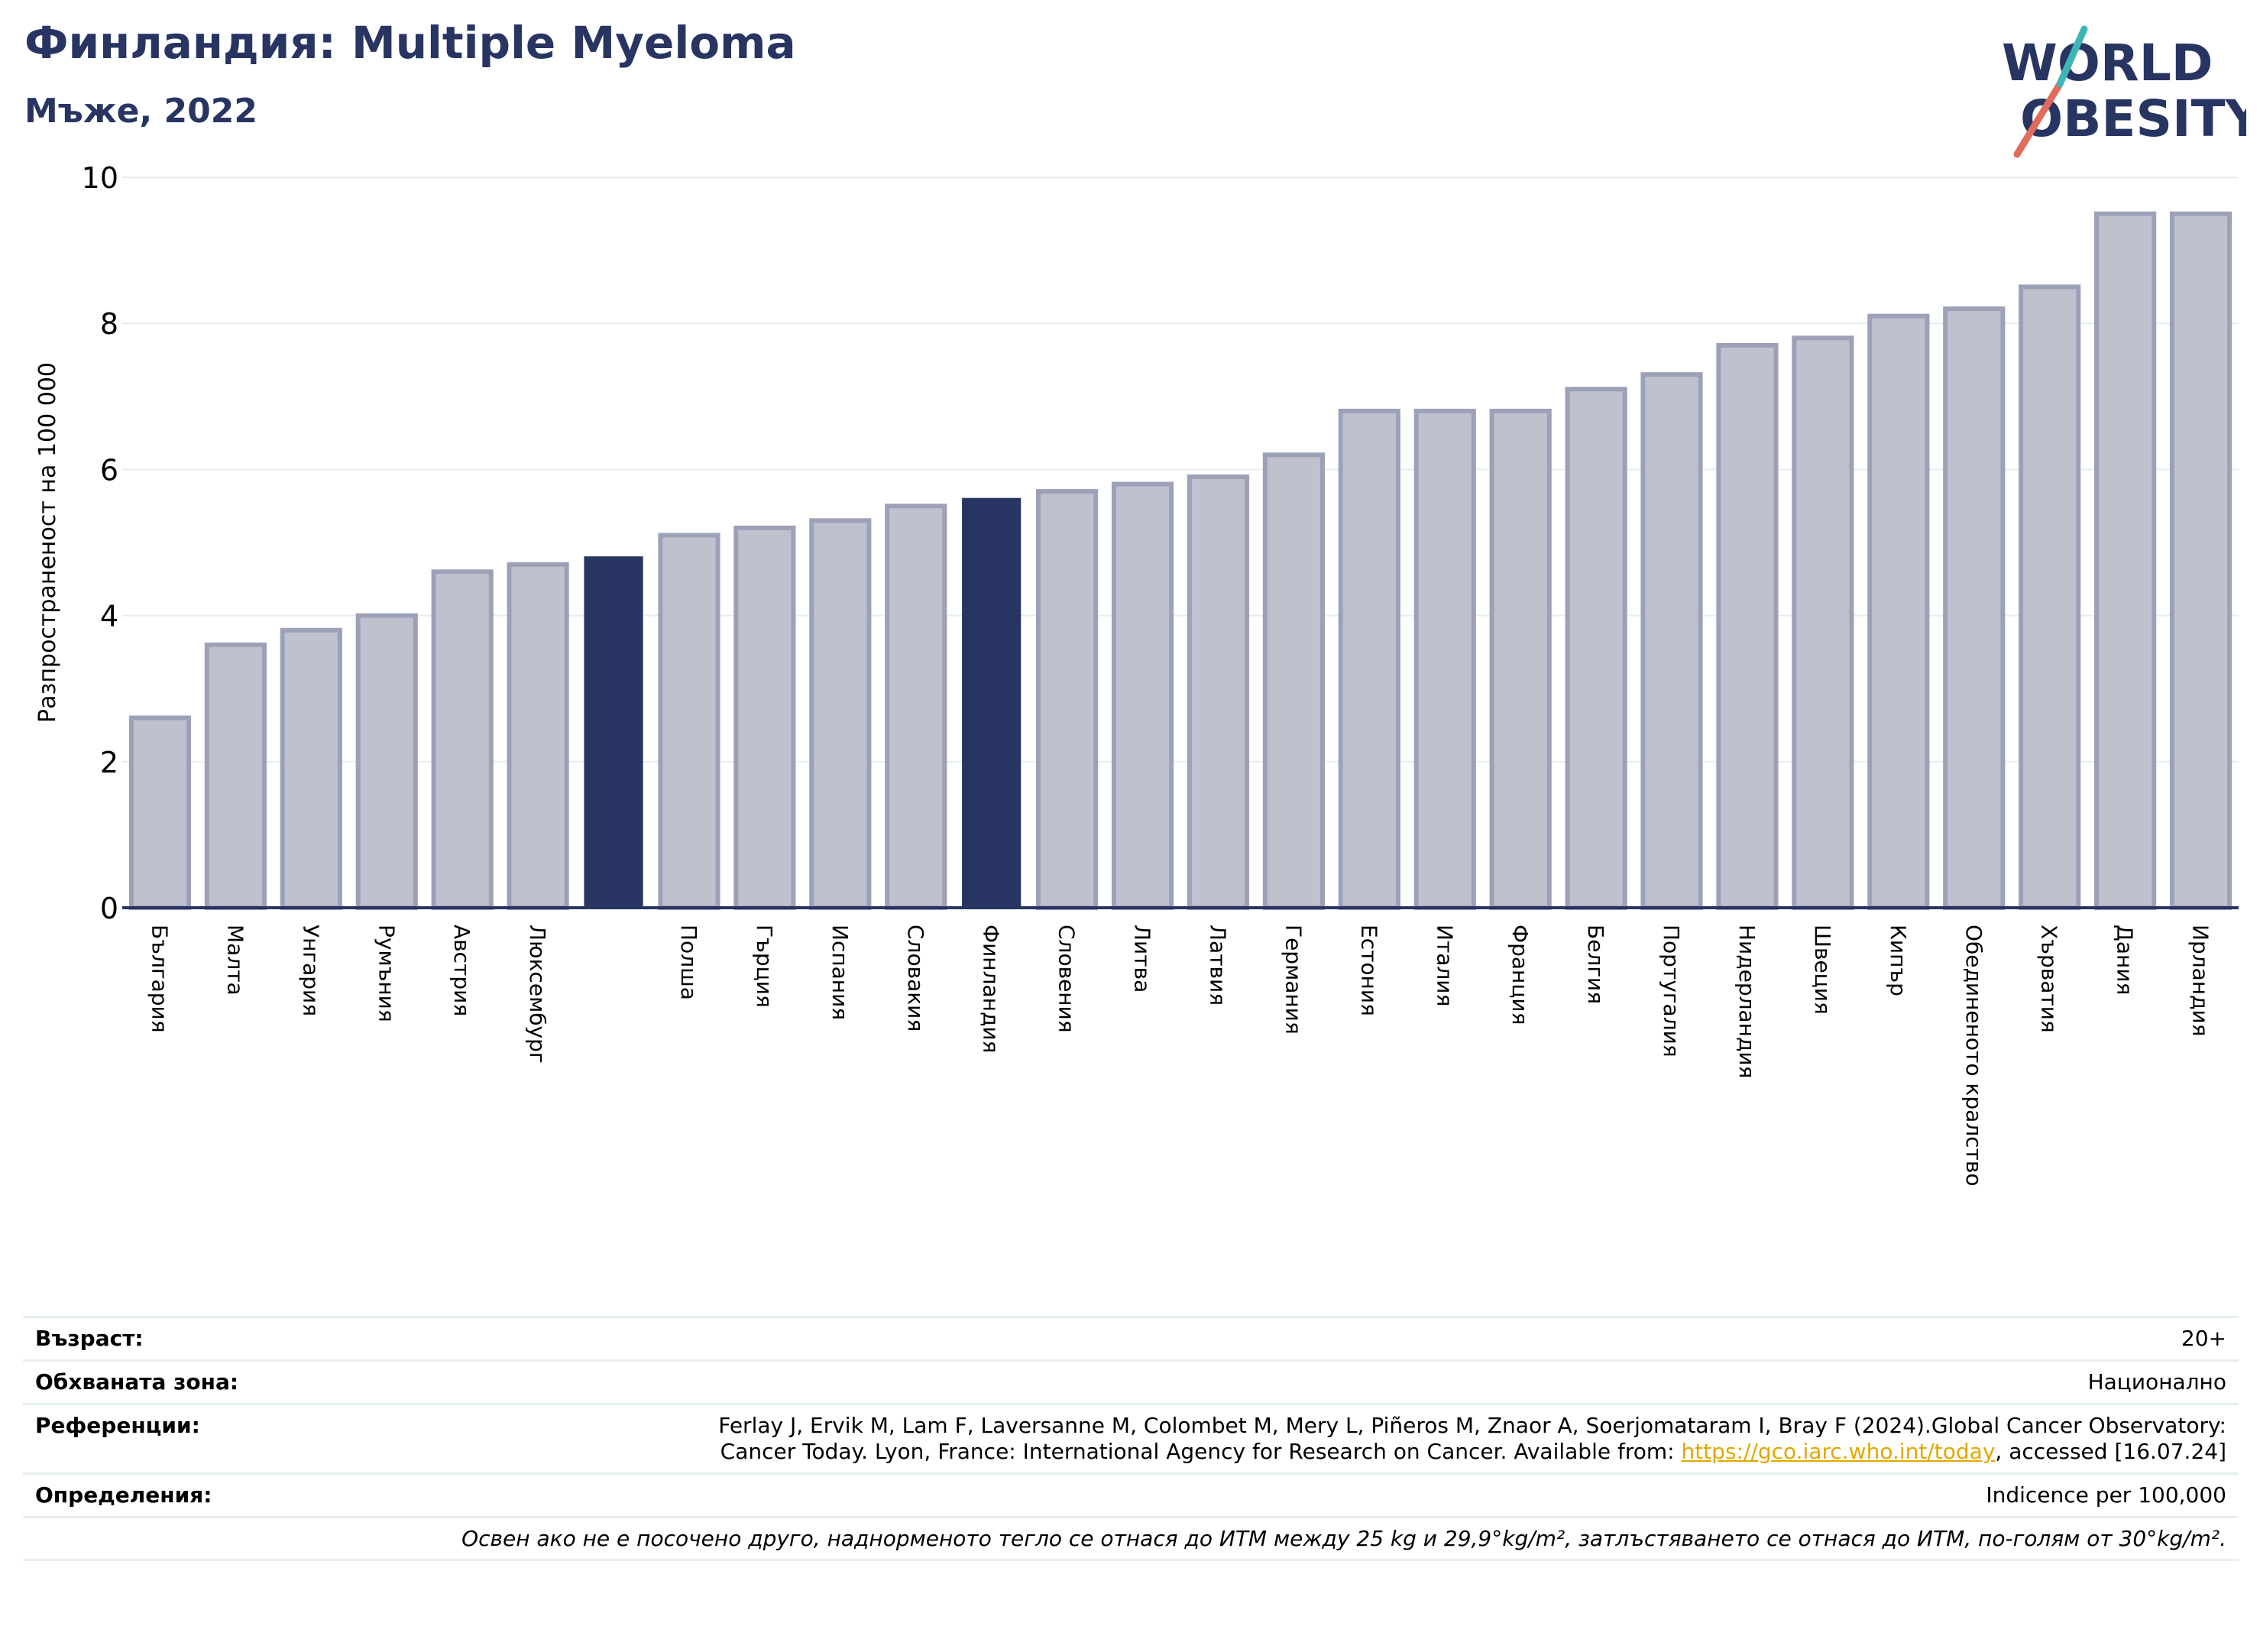 This screenshot has width=2260, height=1652. I want to click on age-label: Възраст:, so click(166, 1339).